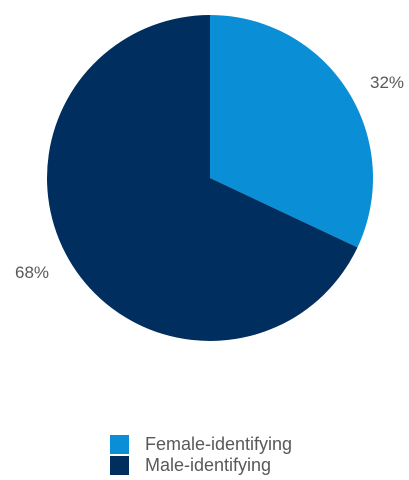 The image size is (409, 480). I want to click on legend: Female-identifying Male-identifying, so click(201, 455).